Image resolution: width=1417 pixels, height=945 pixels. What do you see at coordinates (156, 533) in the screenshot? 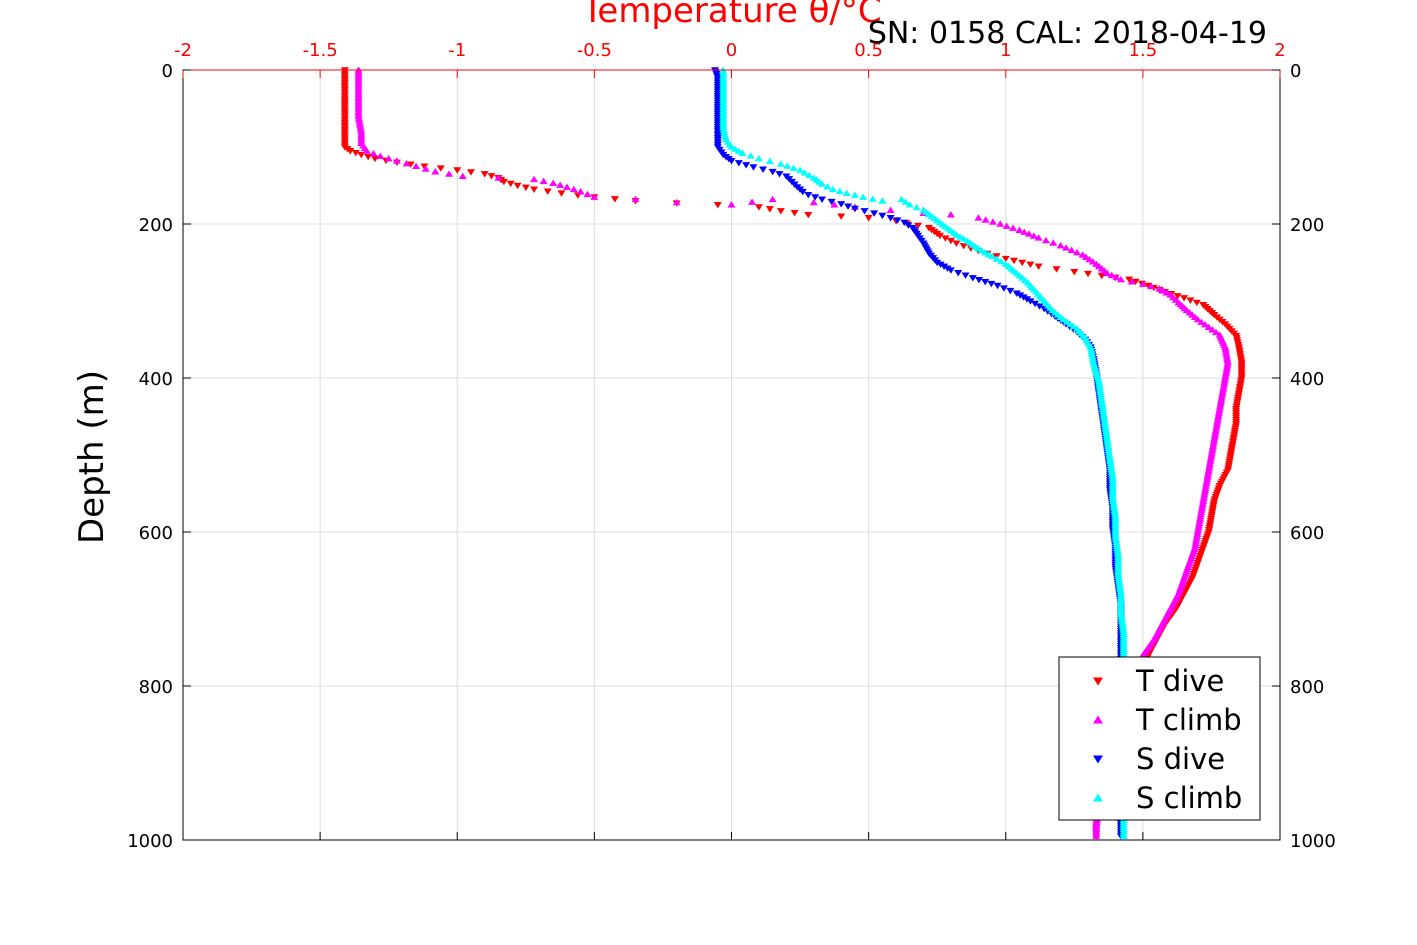
I see `y-tick-label-left: 600` at bounding box center [156, 533].